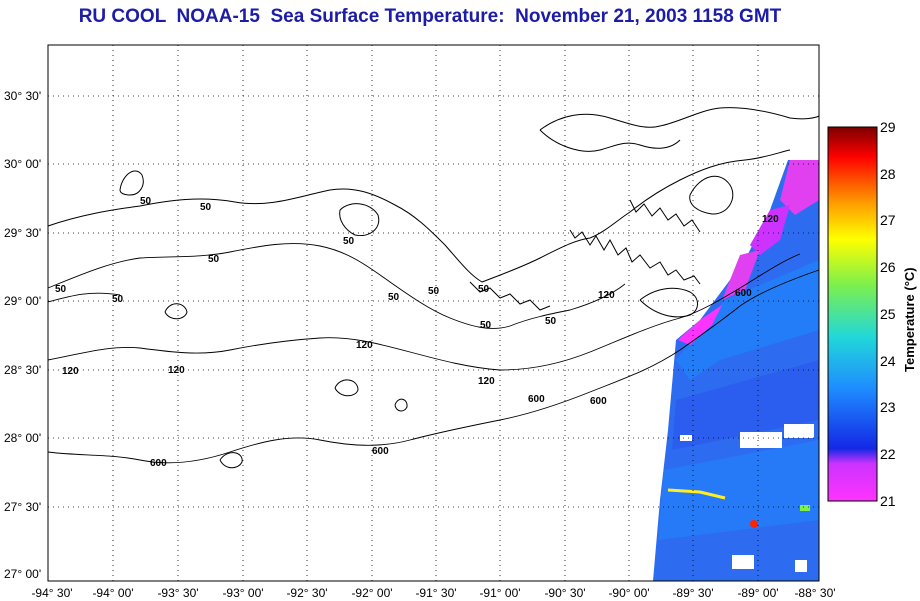 This screenshot has width=920, height=601. I want to click on colorbar-gradient, so click(852, 314).